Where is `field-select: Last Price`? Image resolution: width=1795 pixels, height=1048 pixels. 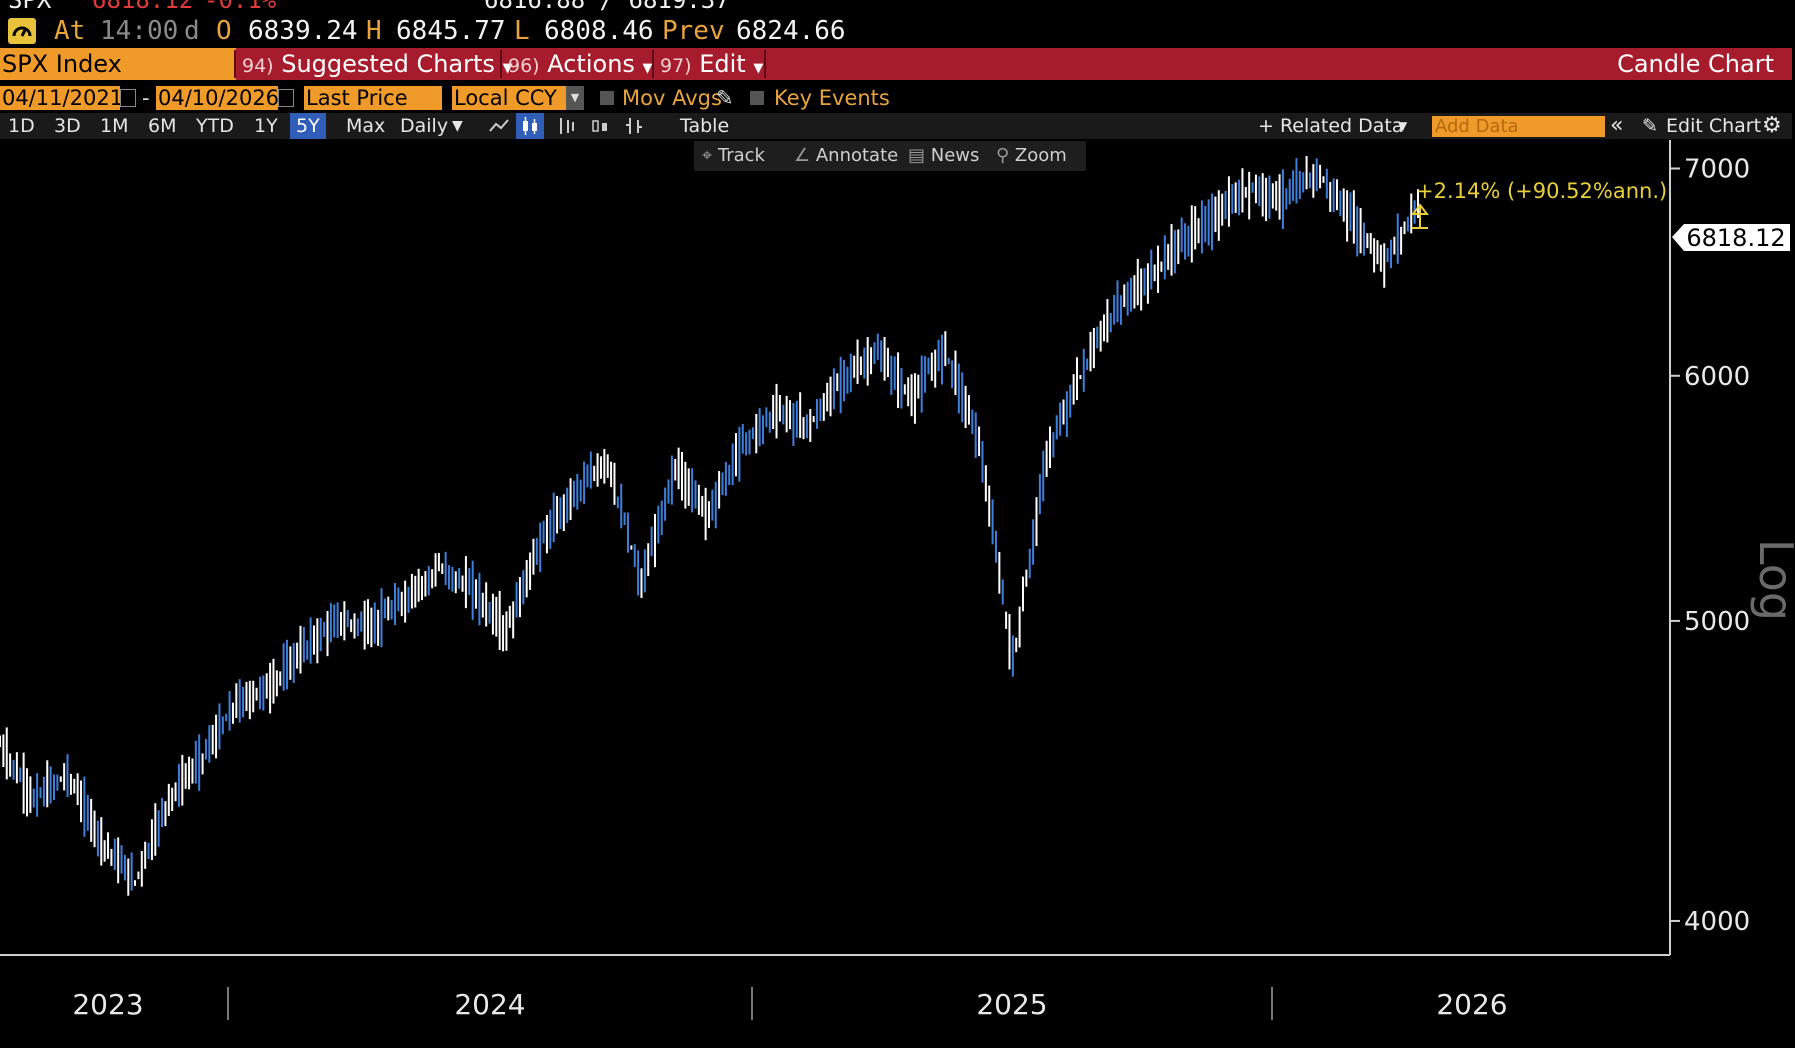
field-select: Last Price is located at coordinates (373, 98).